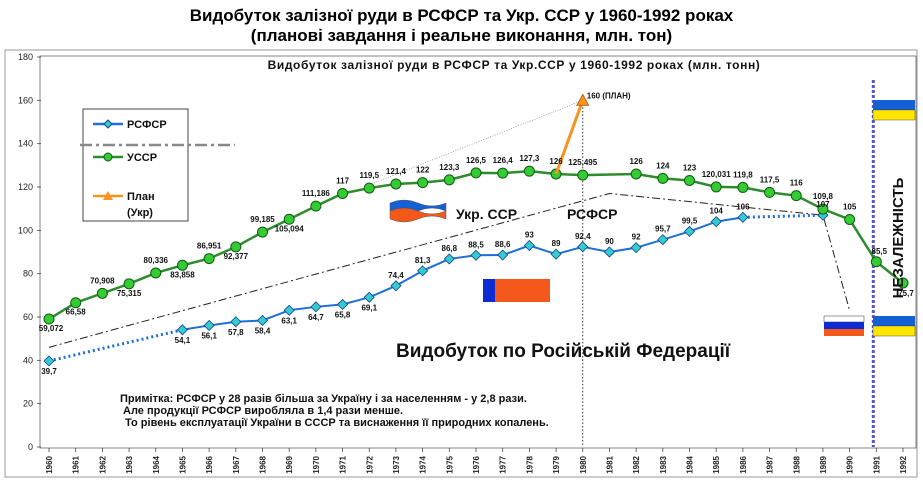 Image resolution: width=923 pixels, height=480 pixels. Describe the element at coordinates (182, 274) in the screenshot. I see `data-label: 83,858` at that location.